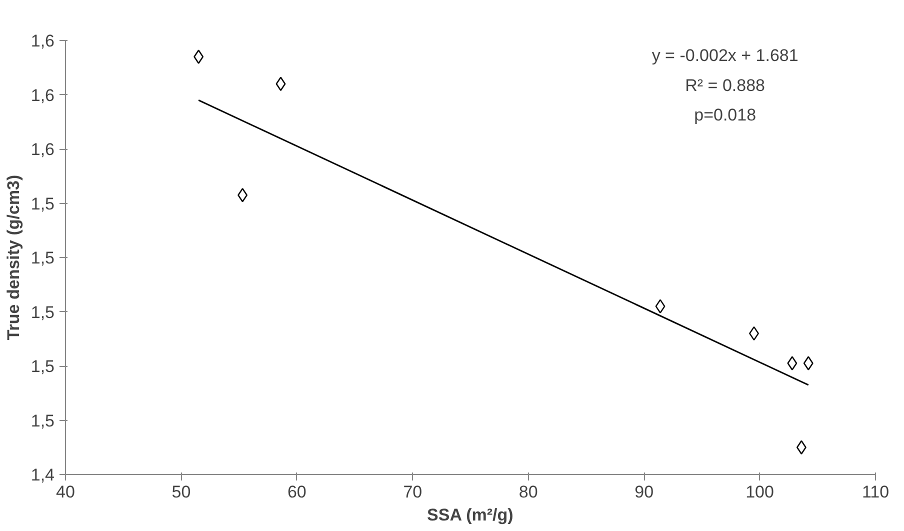 The height and width of the screenshot is (531, 904). What do you see at coordinates (725, 85) in the screenshot?
I see `annotation: R² = 0.888` at bounding box center [725, 85].